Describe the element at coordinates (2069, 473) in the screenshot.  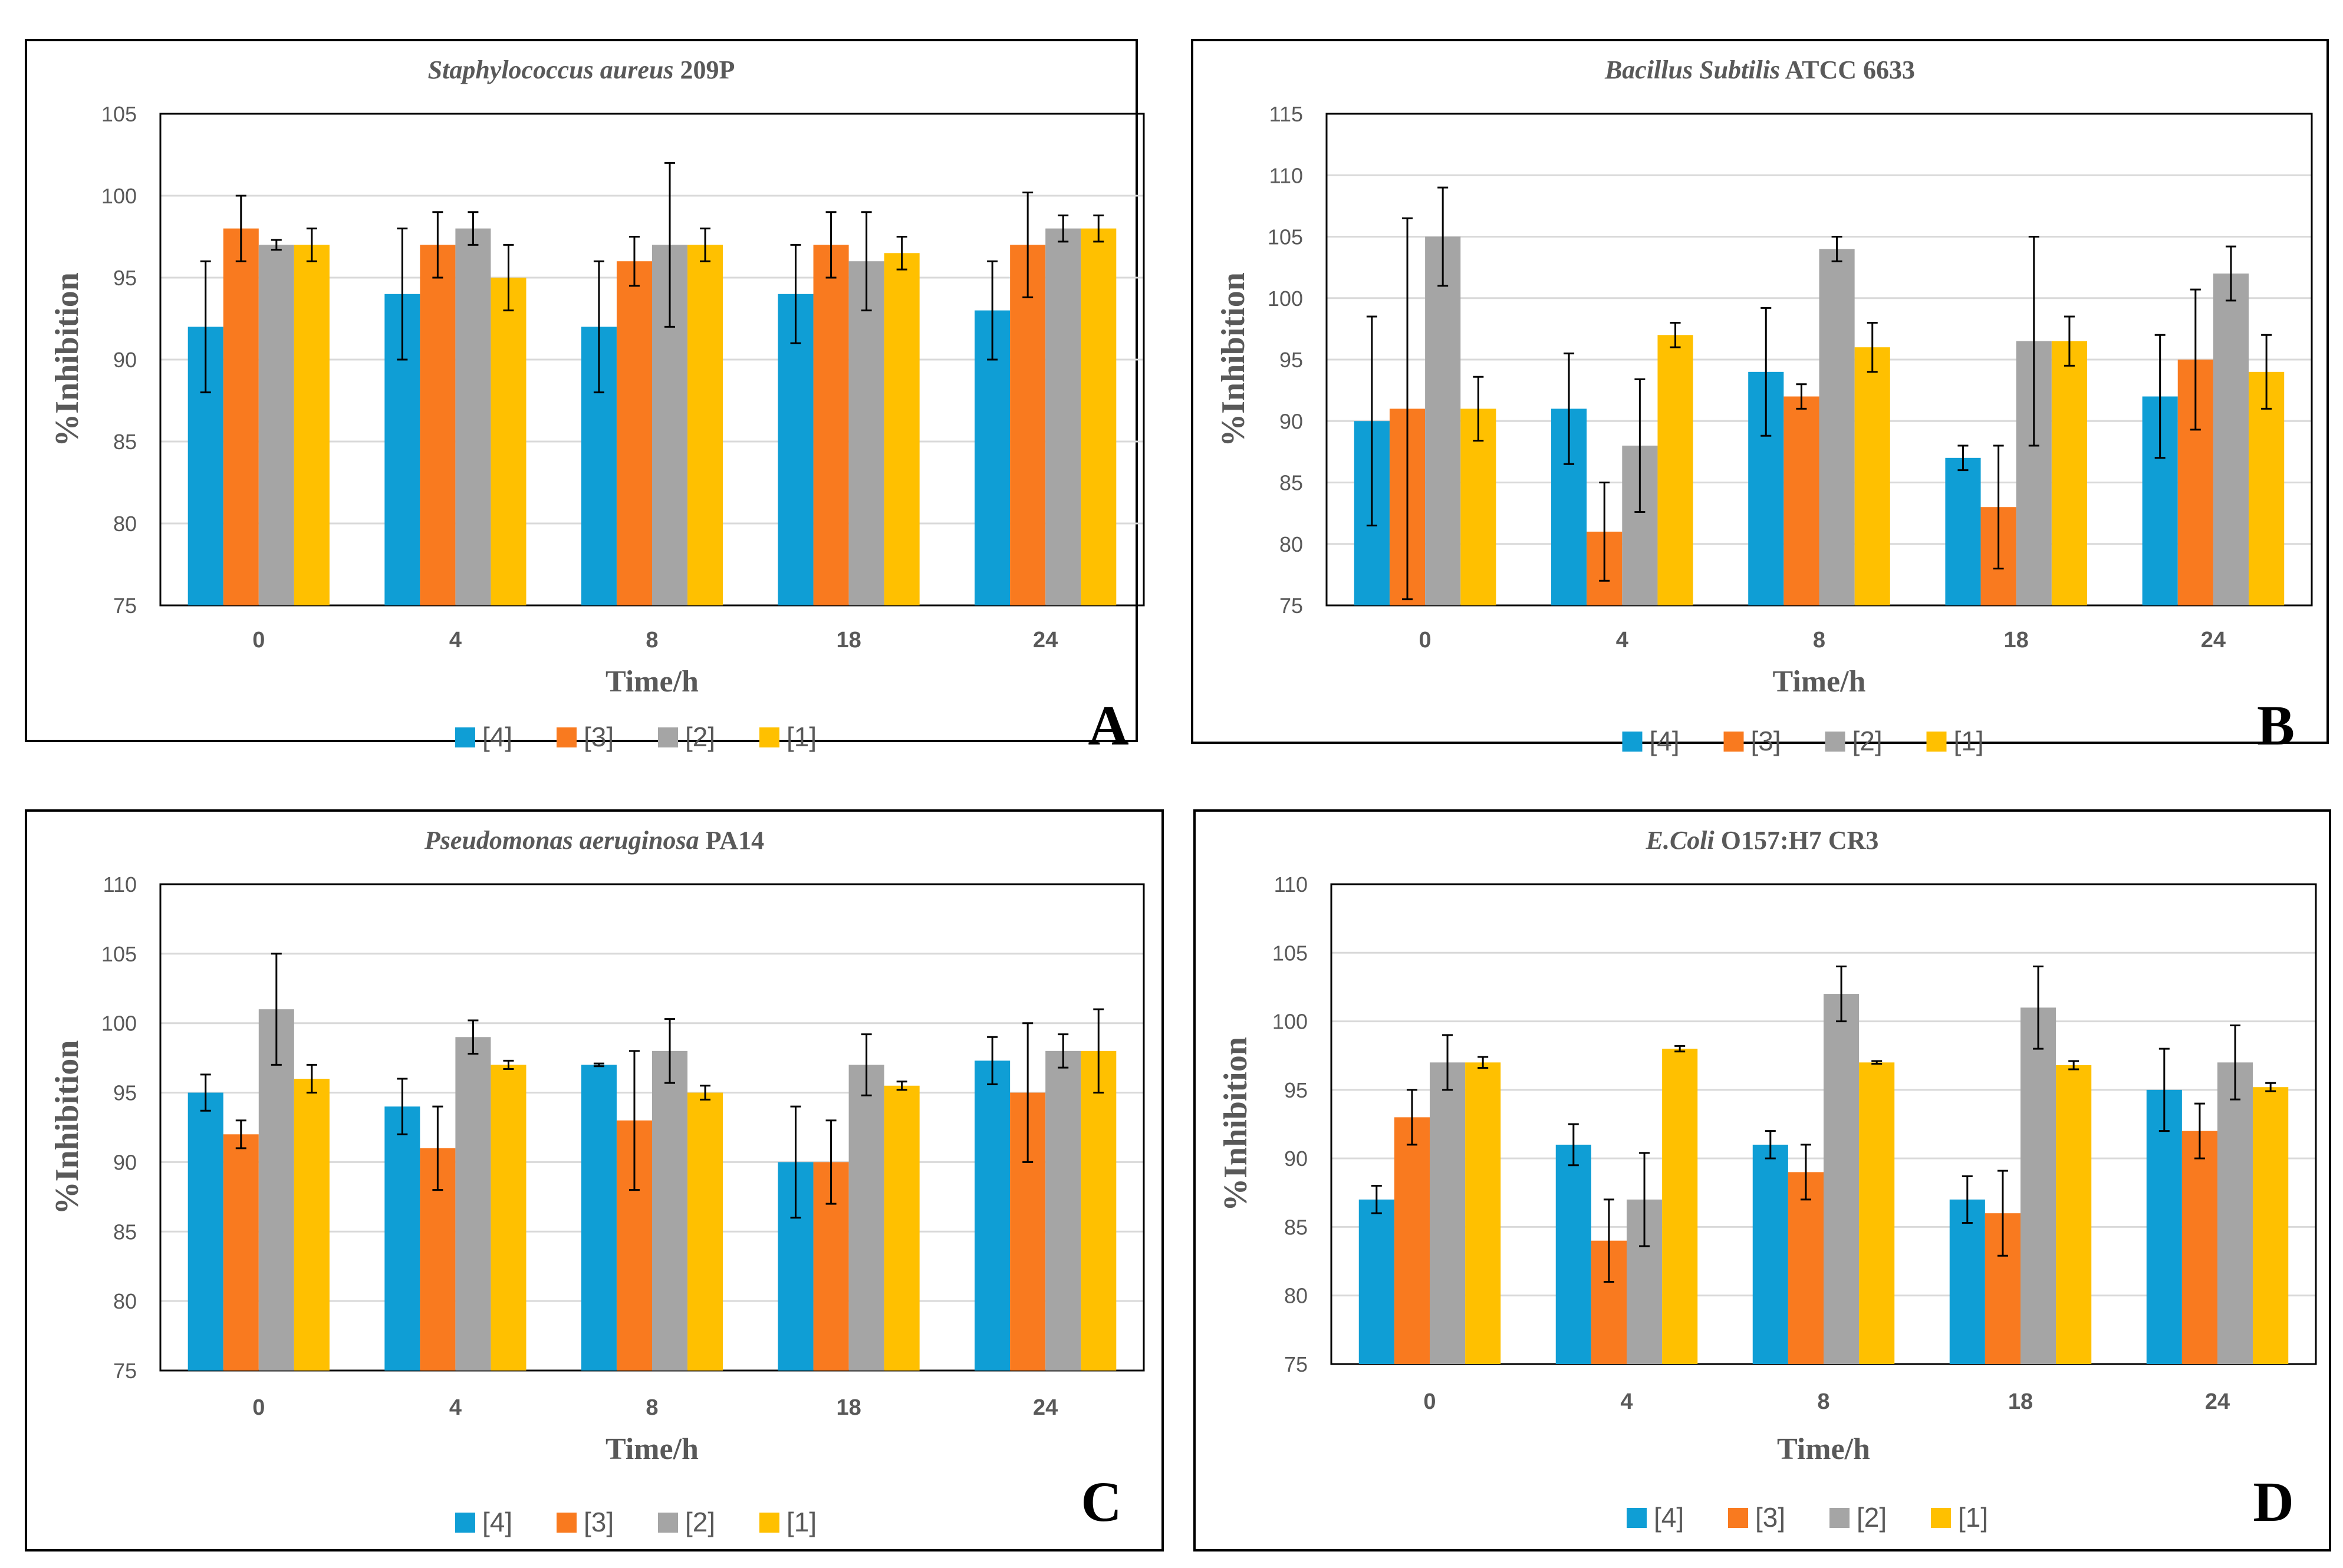
I see `bar-1-t18` at that location.